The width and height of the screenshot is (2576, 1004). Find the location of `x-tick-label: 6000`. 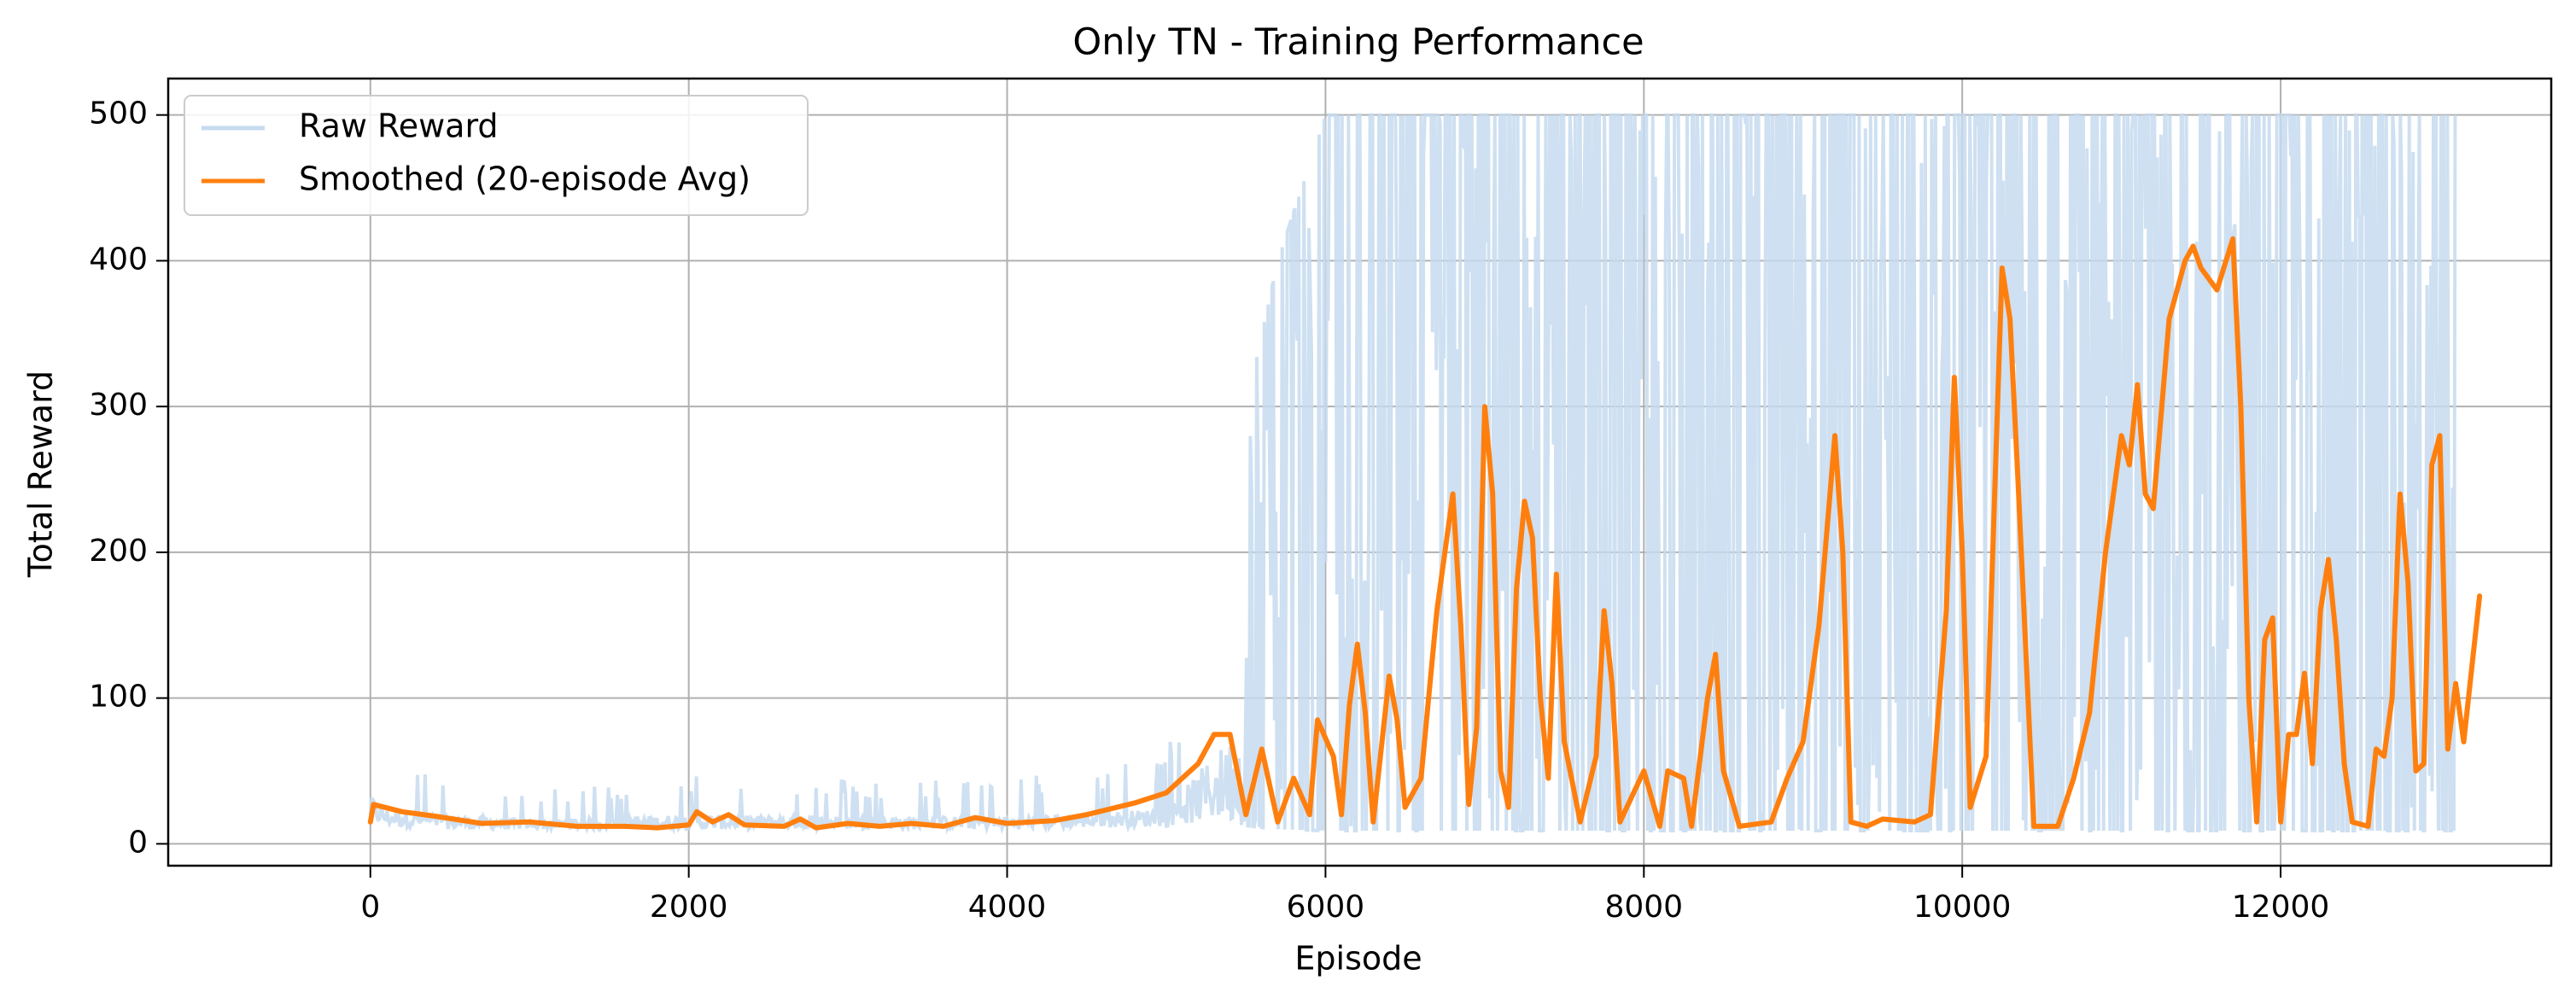

x-tick-label: 6000 is located at coordinates (1326, 907).